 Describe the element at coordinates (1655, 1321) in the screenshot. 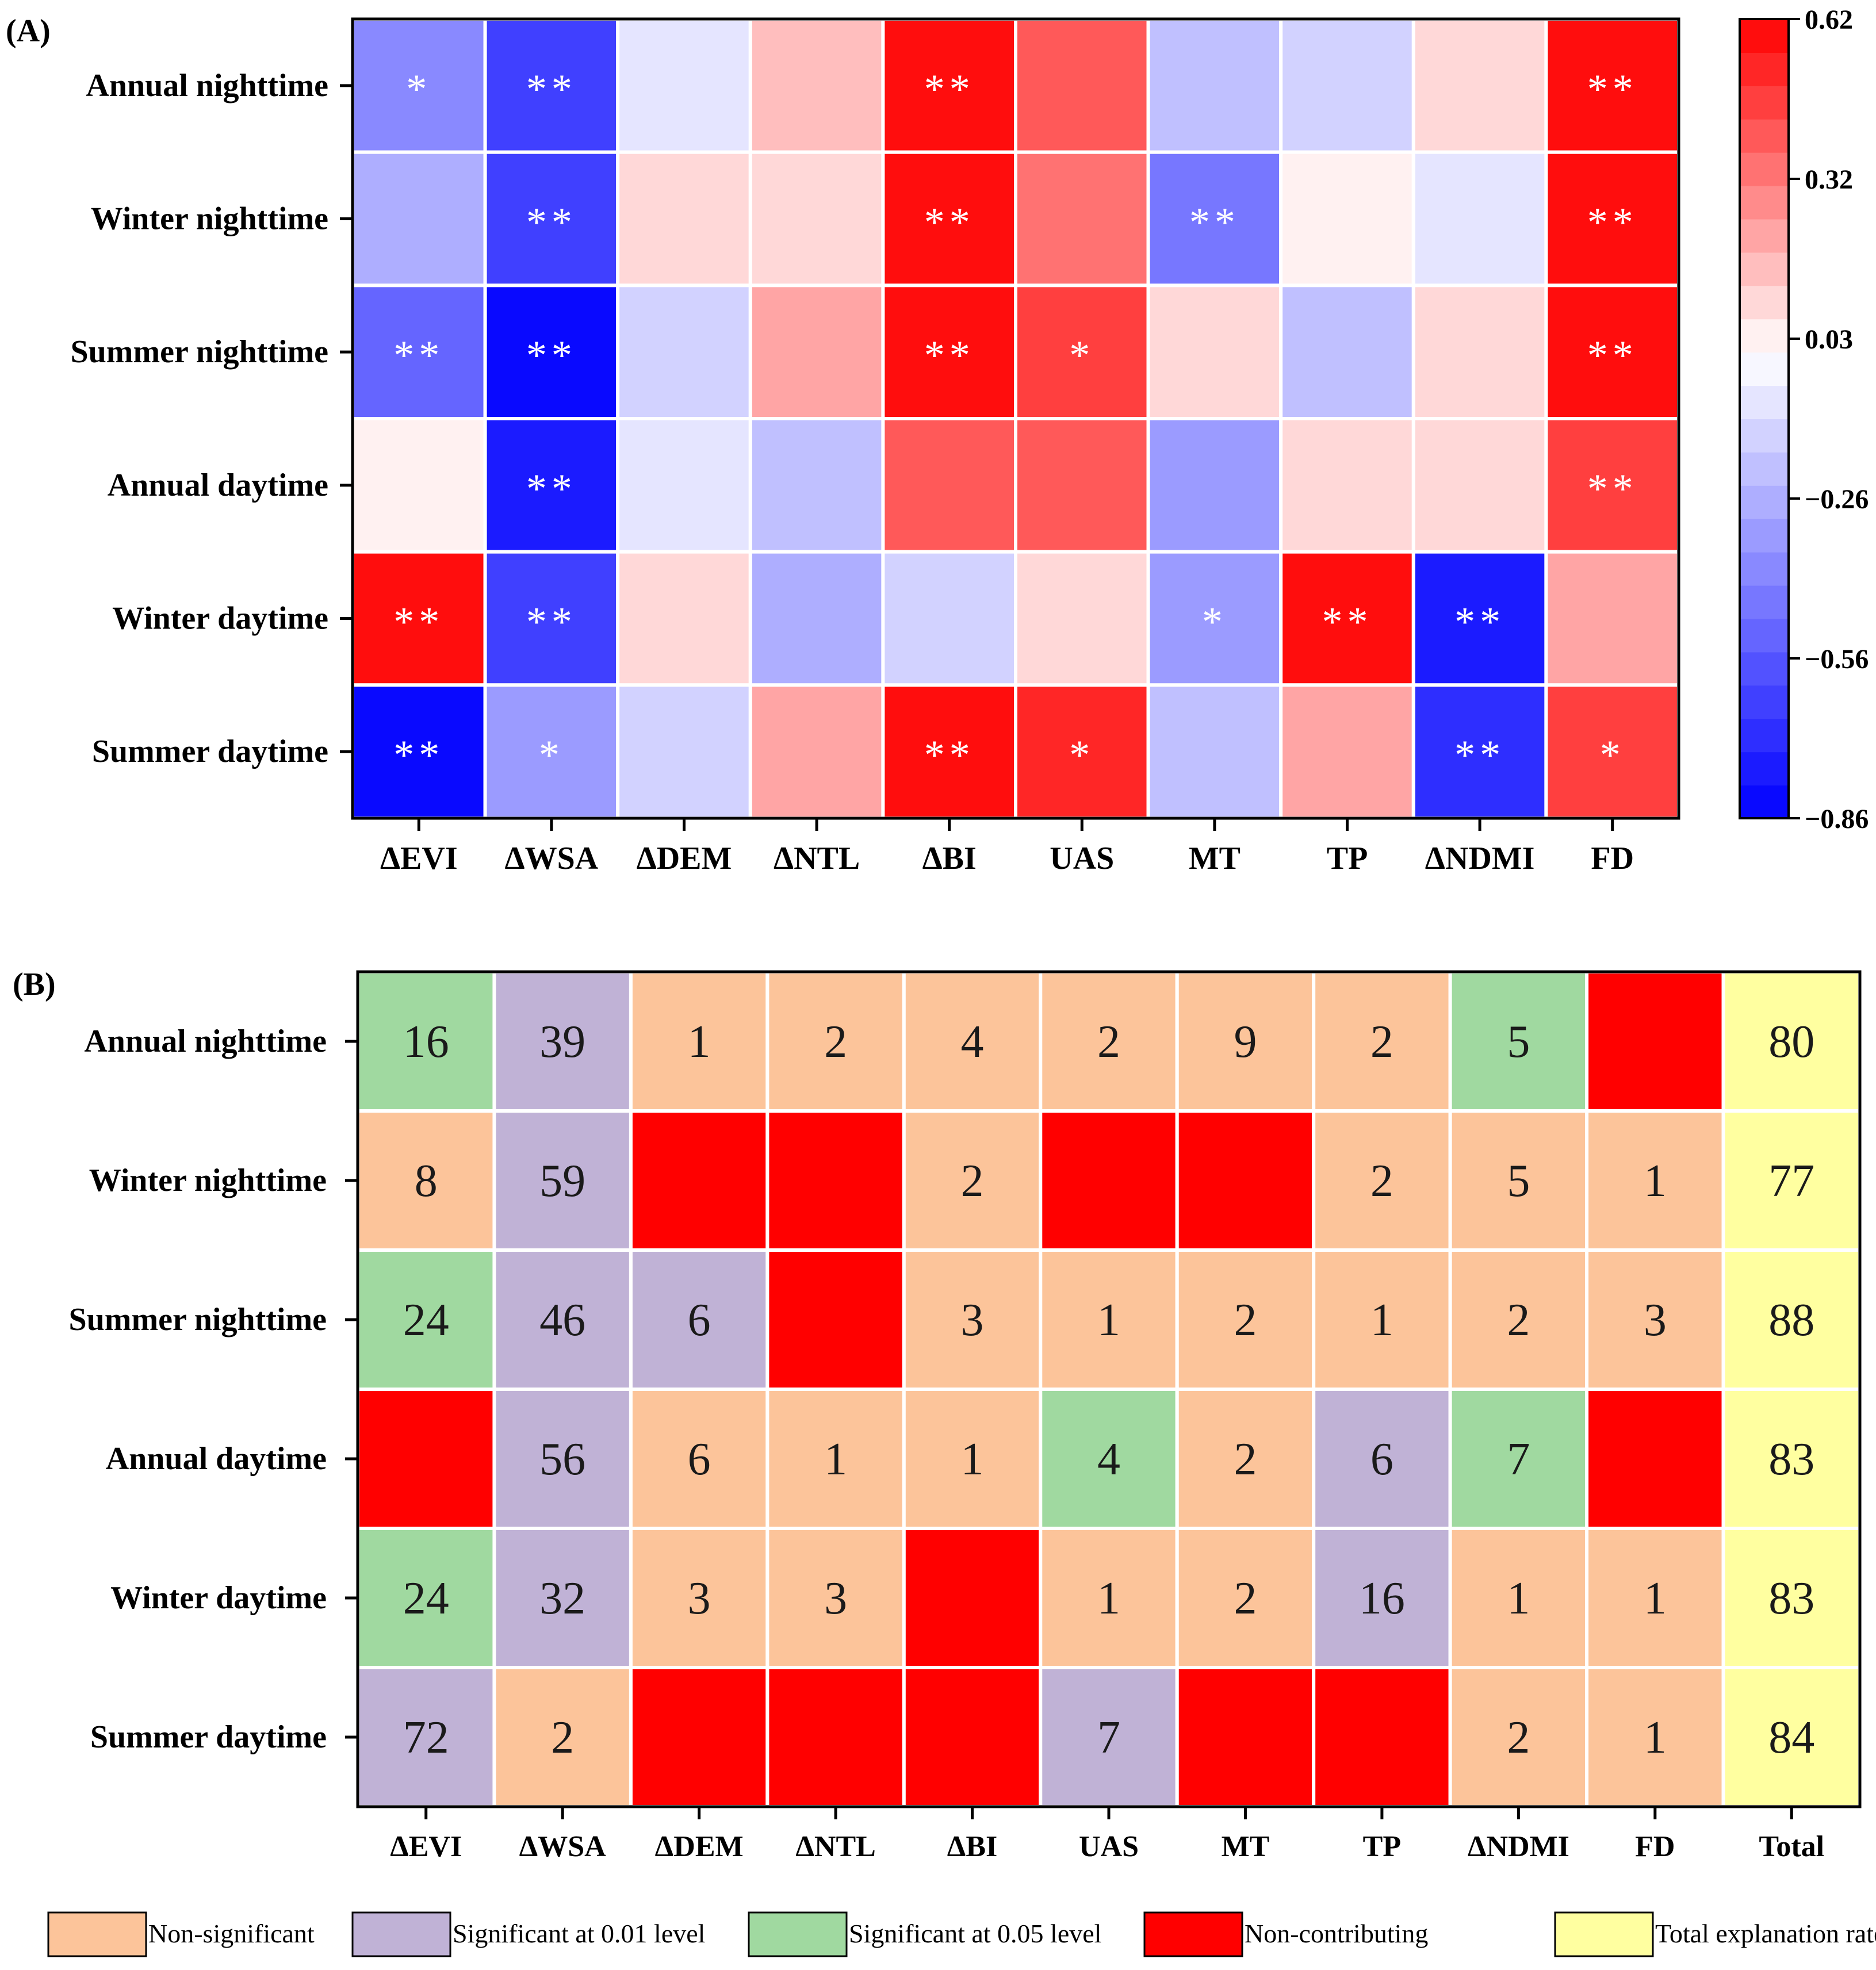

I see `table-value: 3` at that location.